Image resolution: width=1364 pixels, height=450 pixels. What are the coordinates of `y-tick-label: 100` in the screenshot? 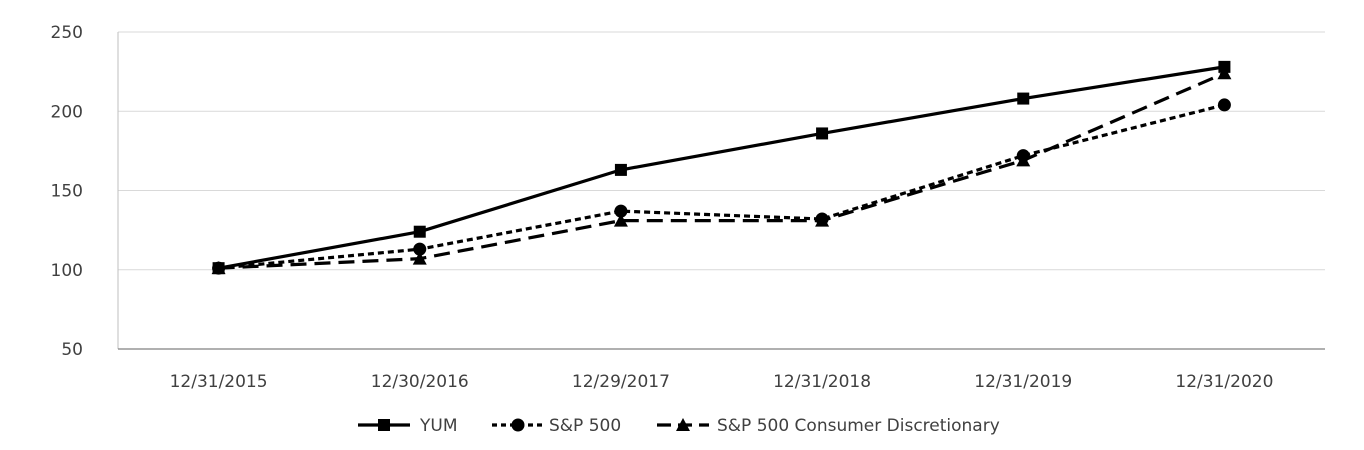 It's located at (67, 271).